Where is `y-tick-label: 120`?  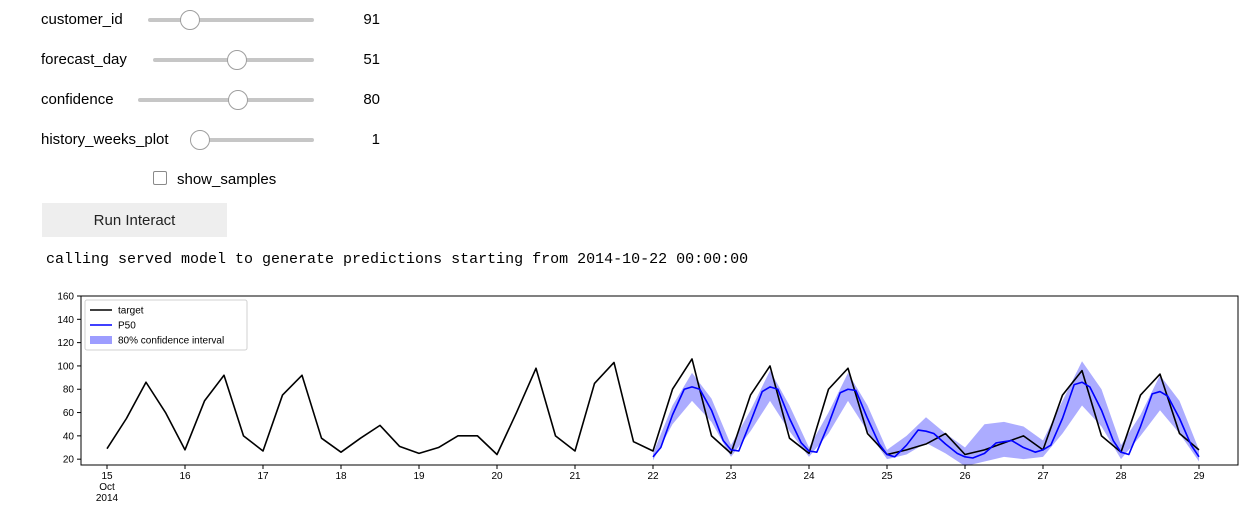
y-tick-label: 120 is located at coordinates (65, 343).